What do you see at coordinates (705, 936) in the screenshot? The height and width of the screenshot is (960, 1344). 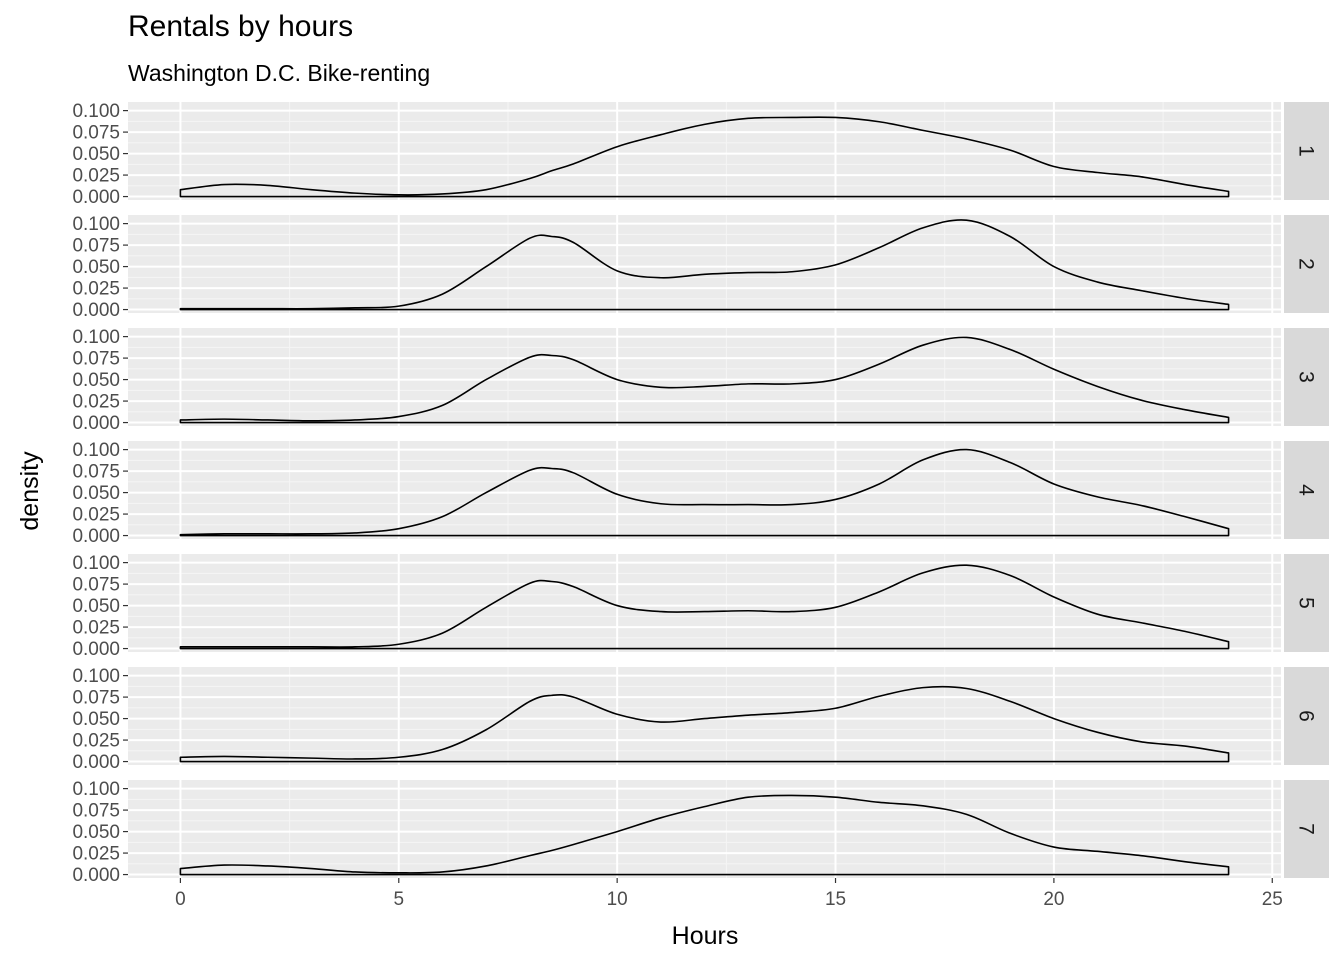 I see `x-axis-title: Hours` at bounding box center [705, 936].